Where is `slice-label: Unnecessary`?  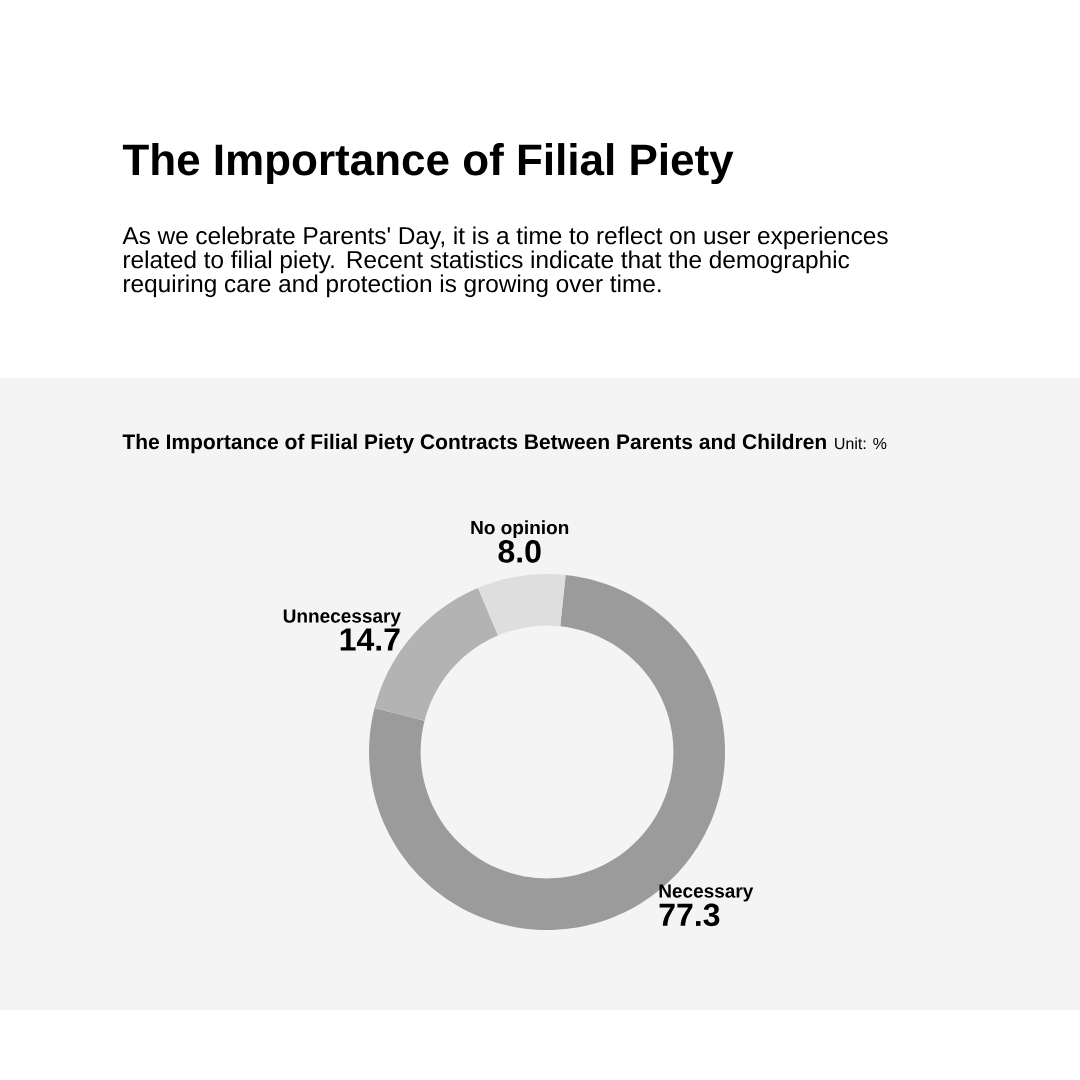
slice-label: Unnecessary is located at coordinates (342, 618).